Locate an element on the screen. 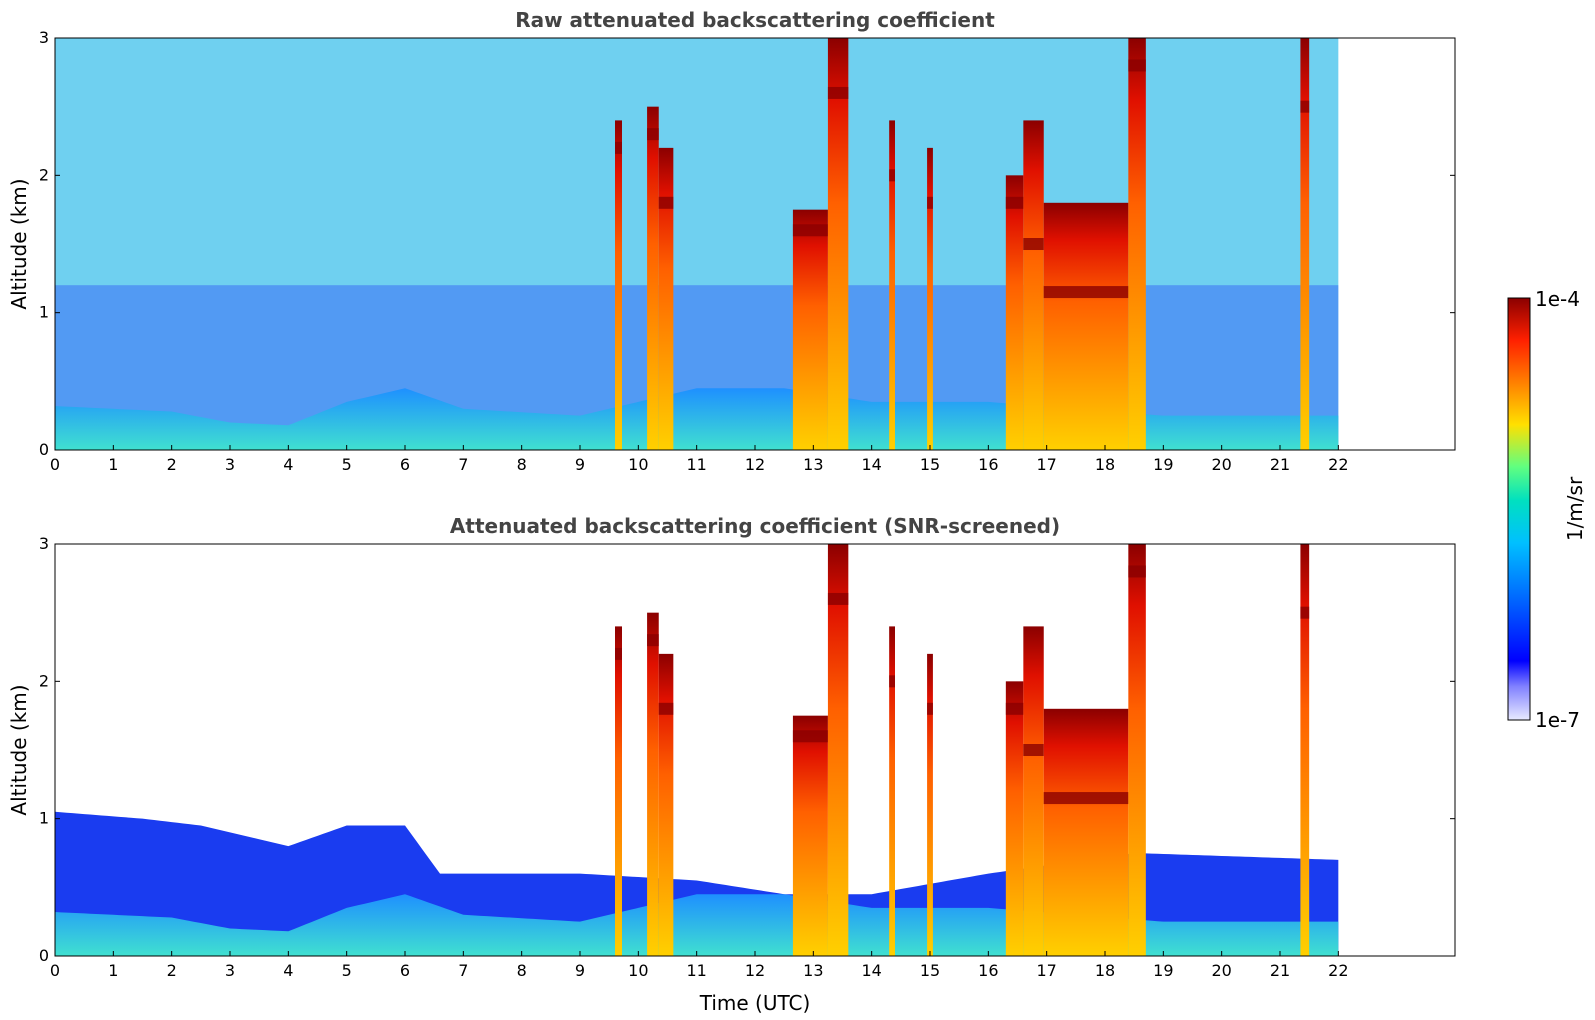 The height and width of the screenshot is (1020, 1595). colorbar-unit-label: 1/m/sr is located at coordinates (1575, 508).